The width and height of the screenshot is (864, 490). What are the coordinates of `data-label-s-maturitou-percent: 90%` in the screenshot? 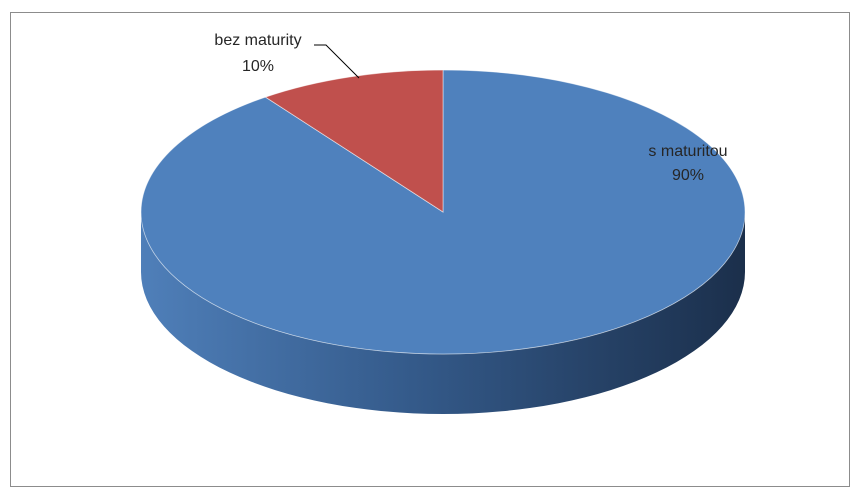 It's located at (688, 175).